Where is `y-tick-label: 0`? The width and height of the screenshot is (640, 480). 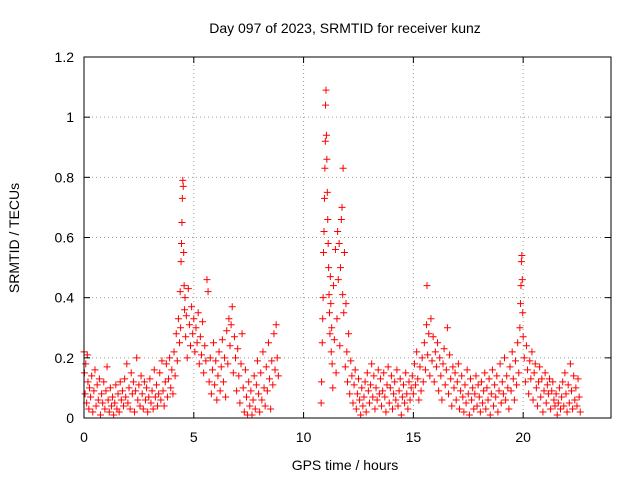 y-tick-label: 0 is located at coordinates (70, 418).